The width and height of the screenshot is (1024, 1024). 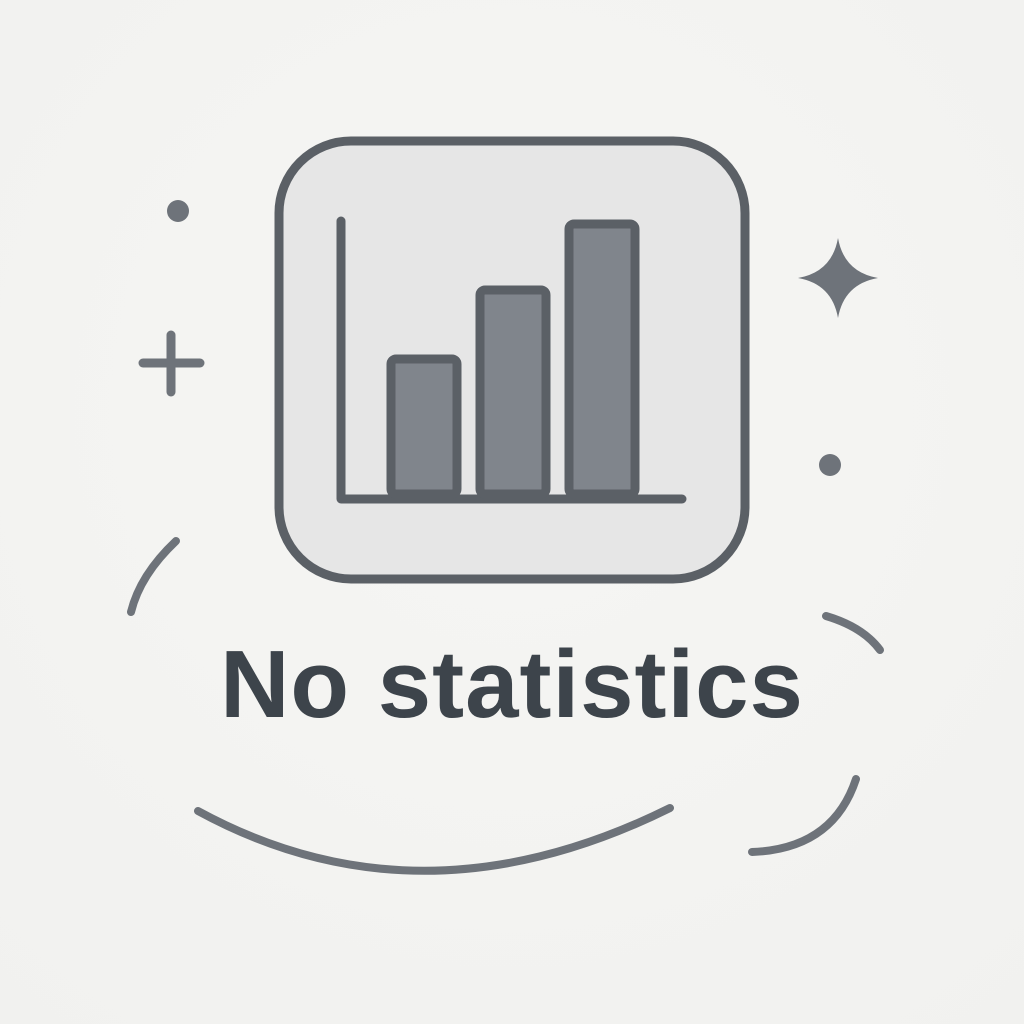 I want to click on plus-icon, so click(x=171, y=363).